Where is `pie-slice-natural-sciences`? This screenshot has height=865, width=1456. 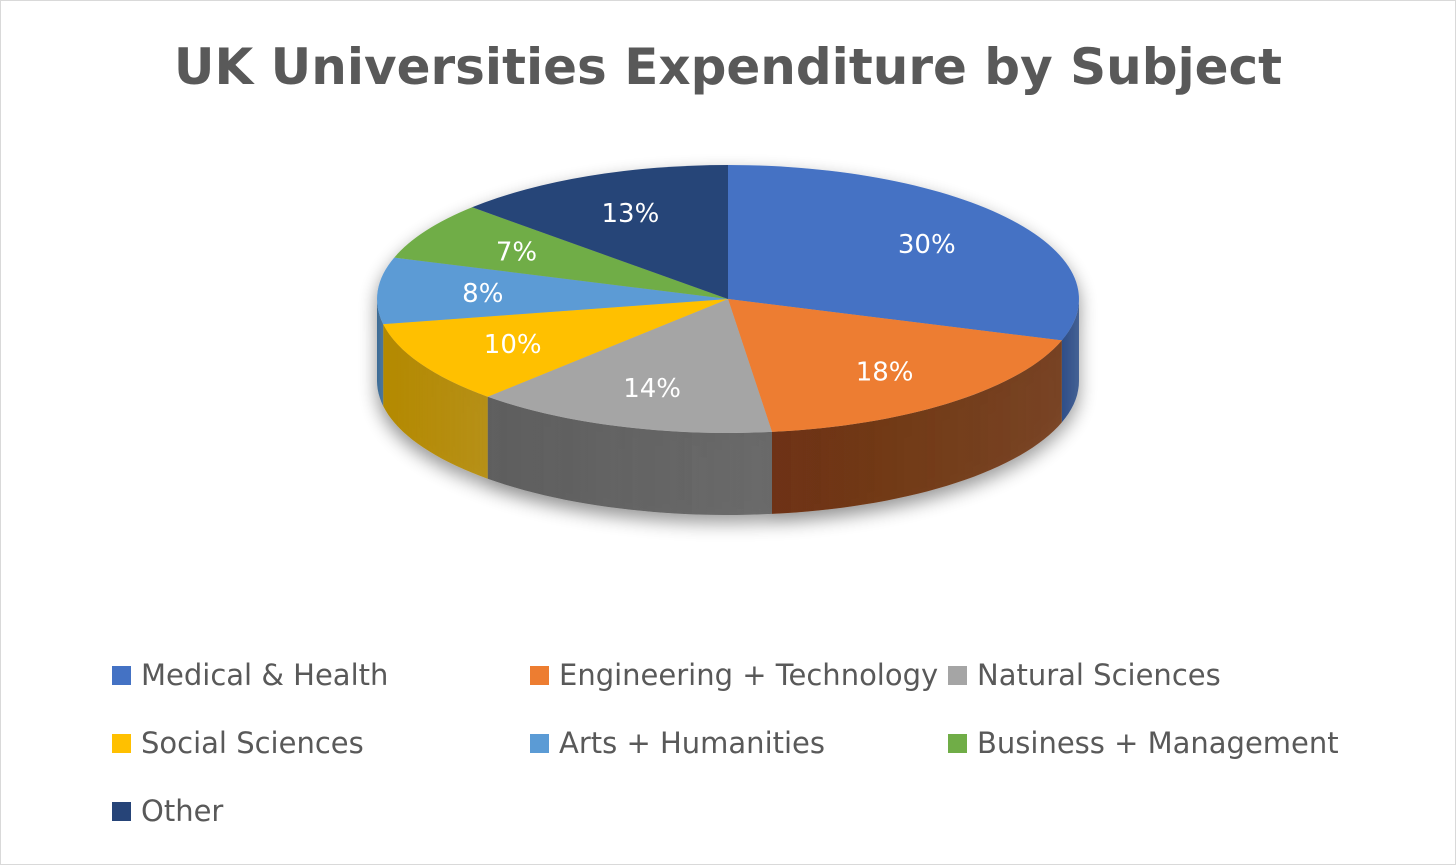 pie-slice-natural-sciences is located at coordinates (629, 366).